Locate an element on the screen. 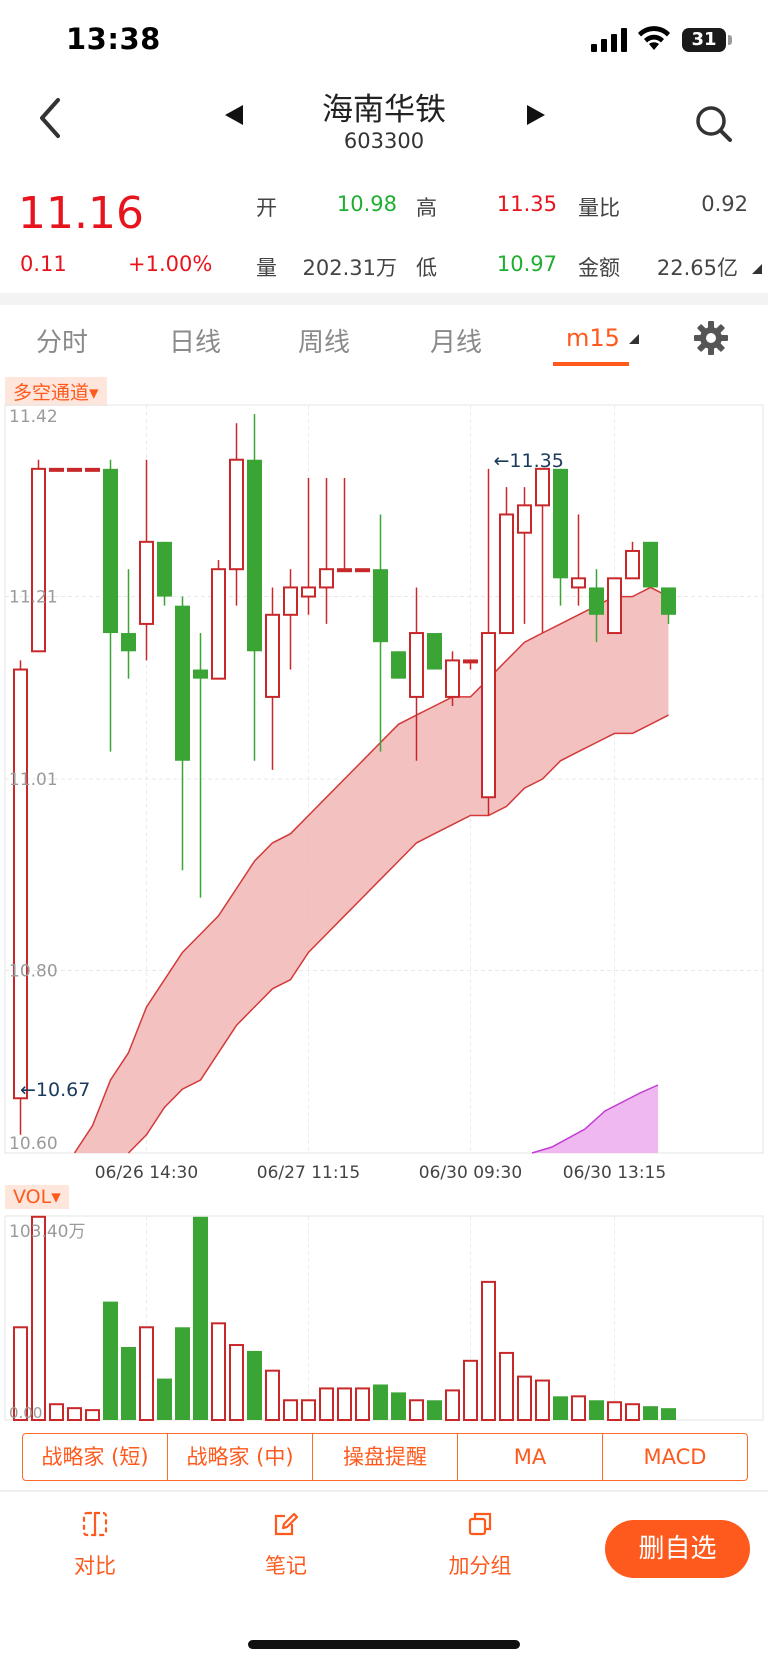 The image size is (768, 1663). indicator-dropdown-icon: ▾ is located at coordinates (94, 393).